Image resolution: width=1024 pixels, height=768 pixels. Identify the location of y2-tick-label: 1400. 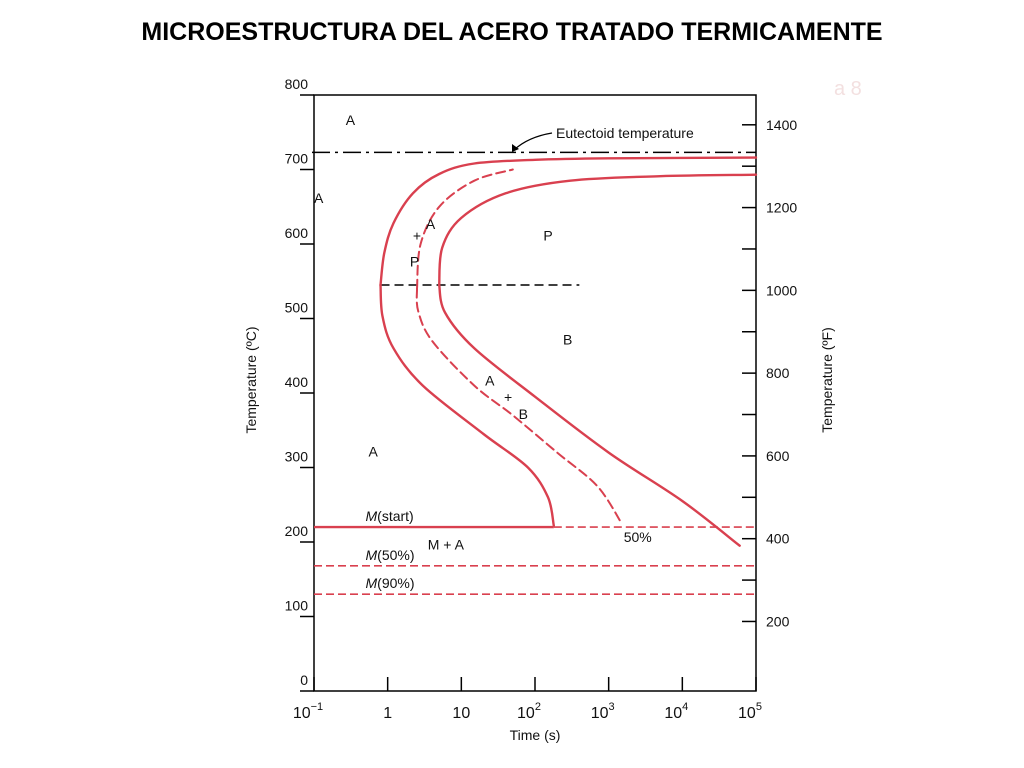
(781, 125).